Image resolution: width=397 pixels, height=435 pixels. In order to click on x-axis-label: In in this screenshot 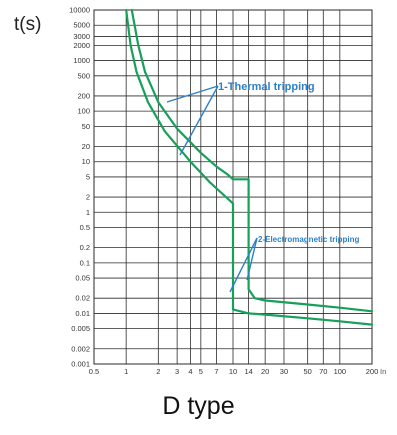, I will do `click(383, 371)`.